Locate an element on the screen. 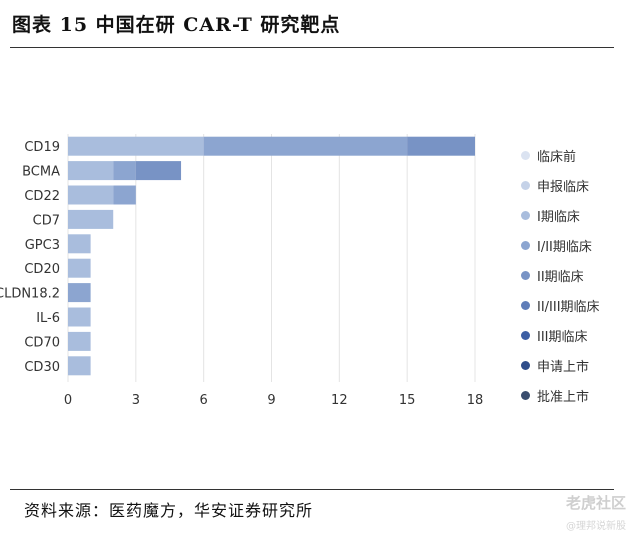 Image resolution: width=640 pixels, height=539 pixels. x-tick-label: 9 is located at coordinates (271, 400).